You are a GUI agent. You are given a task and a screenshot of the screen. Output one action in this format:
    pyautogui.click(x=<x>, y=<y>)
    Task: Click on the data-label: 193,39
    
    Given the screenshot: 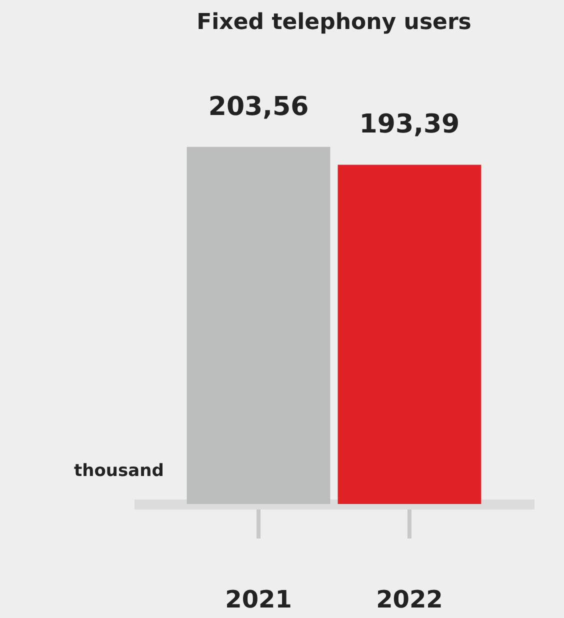 What is the action you would take?
    pyautogui.click(x=409, y=125)
    